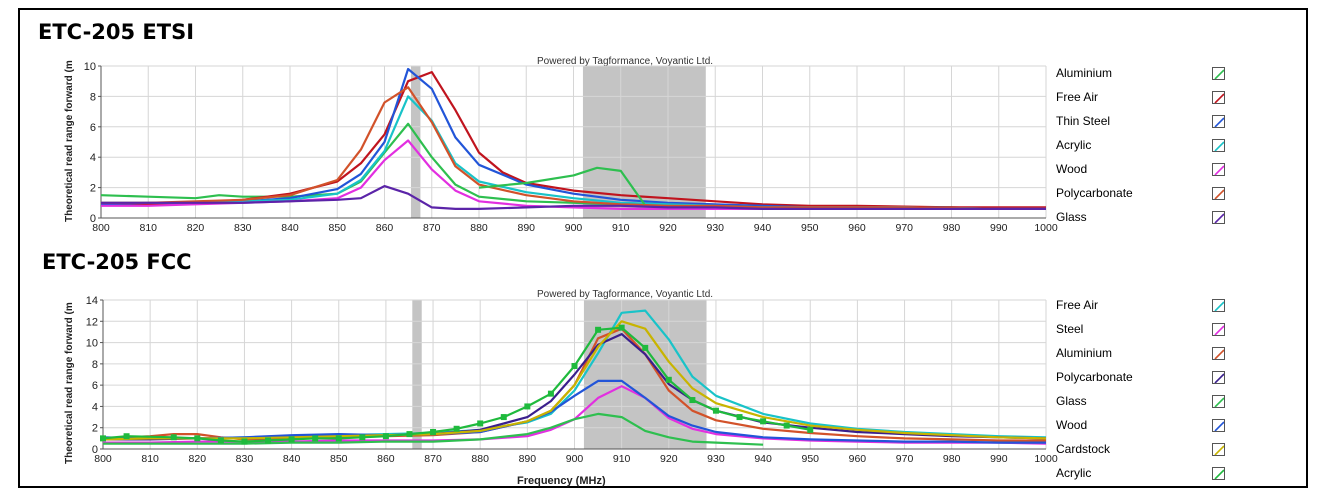 This screenshot has height=492, width=1317. Describe the element at coordinates (999, 228) in the screenshot. I see `x-tick-label-etsi-19: 990` at that location.